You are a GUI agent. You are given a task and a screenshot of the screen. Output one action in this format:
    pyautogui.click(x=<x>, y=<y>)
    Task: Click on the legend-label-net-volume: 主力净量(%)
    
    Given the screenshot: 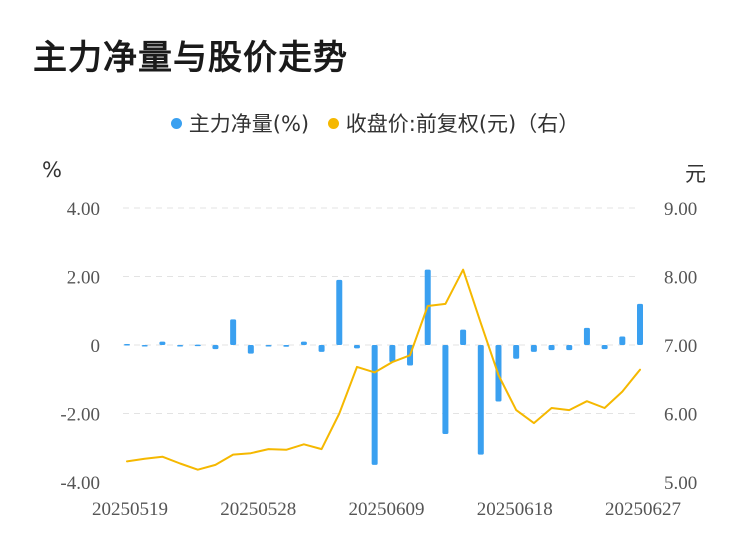 What is the action you would take?
    pyautogui.click(x=249, y=124)
    